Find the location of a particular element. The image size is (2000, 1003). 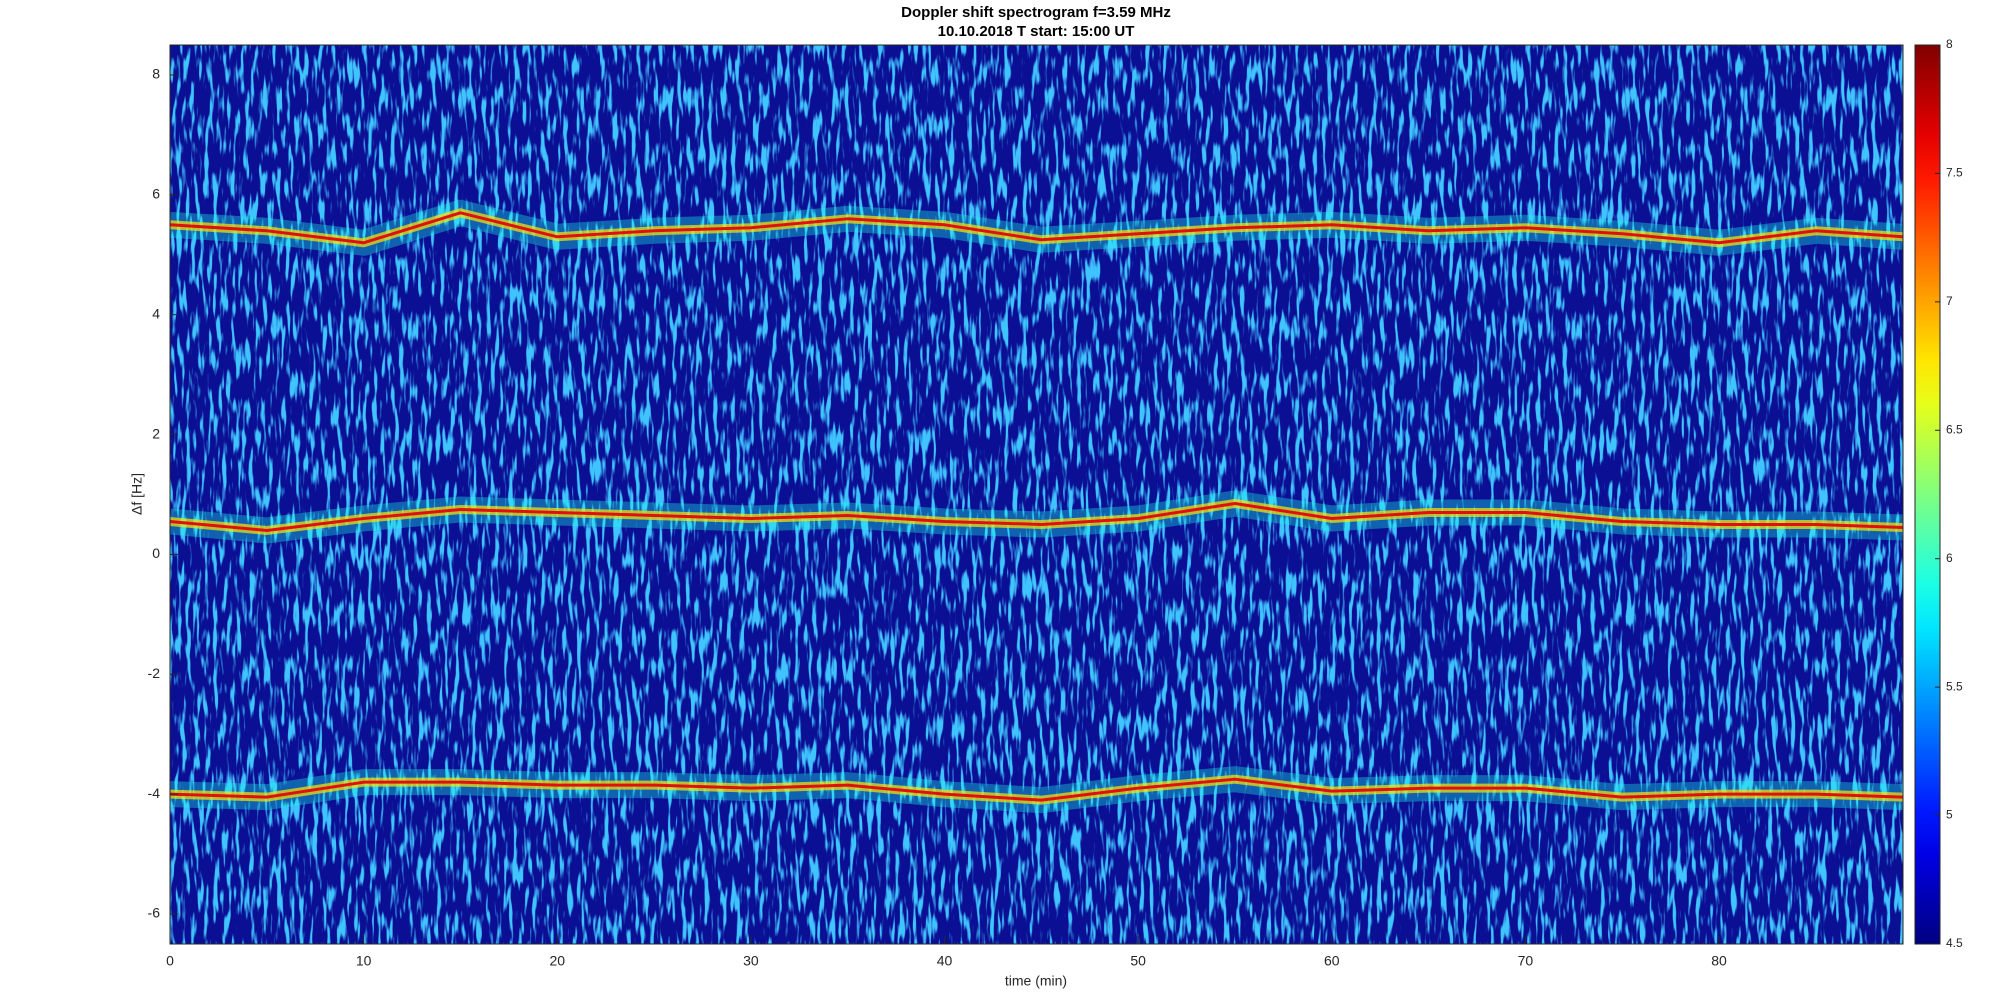

colorbar is located at coordinates (1927, 494).